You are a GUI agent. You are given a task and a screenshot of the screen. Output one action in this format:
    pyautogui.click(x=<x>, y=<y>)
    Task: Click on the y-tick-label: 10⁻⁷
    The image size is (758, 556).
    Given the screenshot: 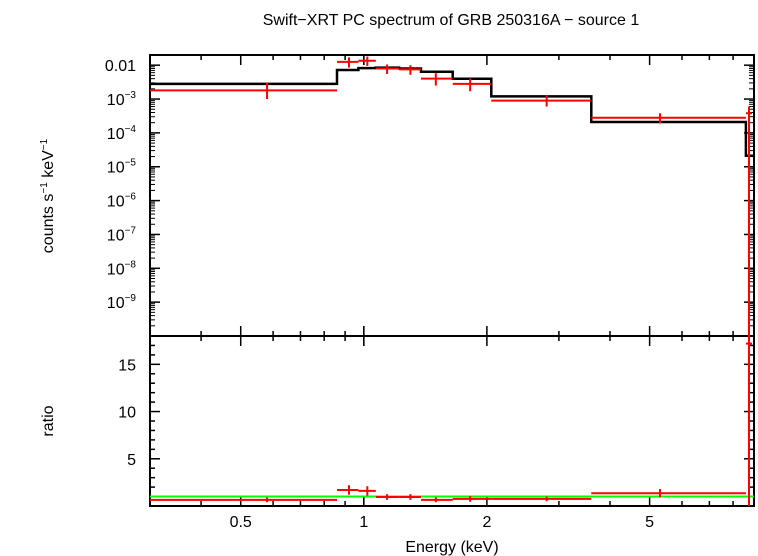 What is the action you would take?
    pyautogui.click(x=122, y=234)
    